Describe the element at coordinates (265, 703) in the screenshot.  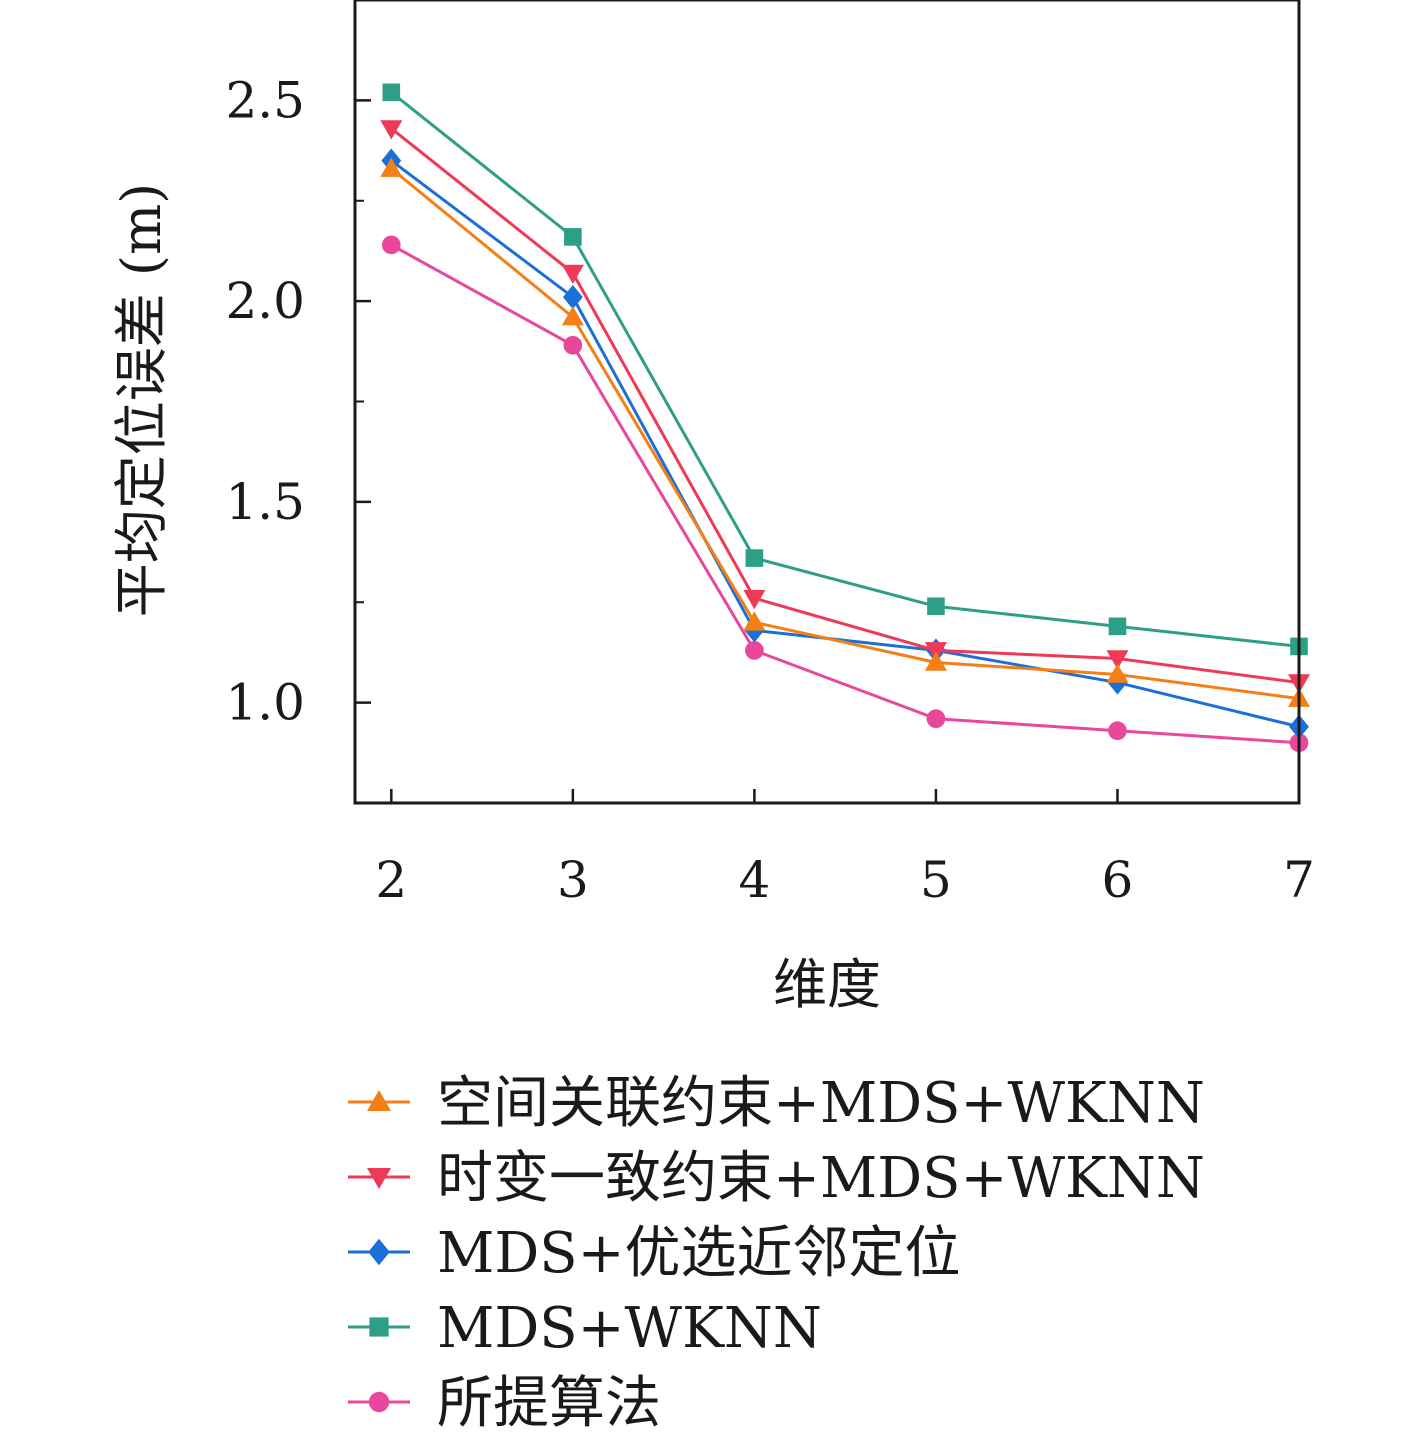
I see `y-tick-label: 1.0` at that location.